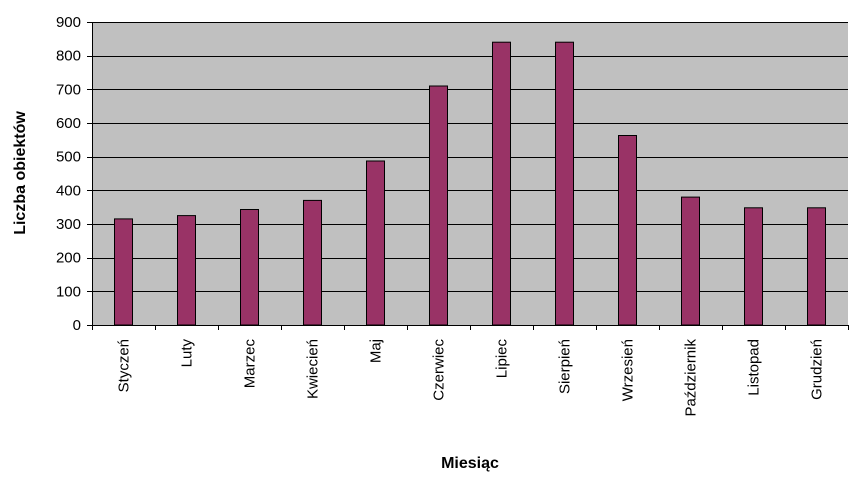 Image resolution: width=853 pixels, height=478 pixels. I want to click on y-tick-label: 600, so click(68, 123).